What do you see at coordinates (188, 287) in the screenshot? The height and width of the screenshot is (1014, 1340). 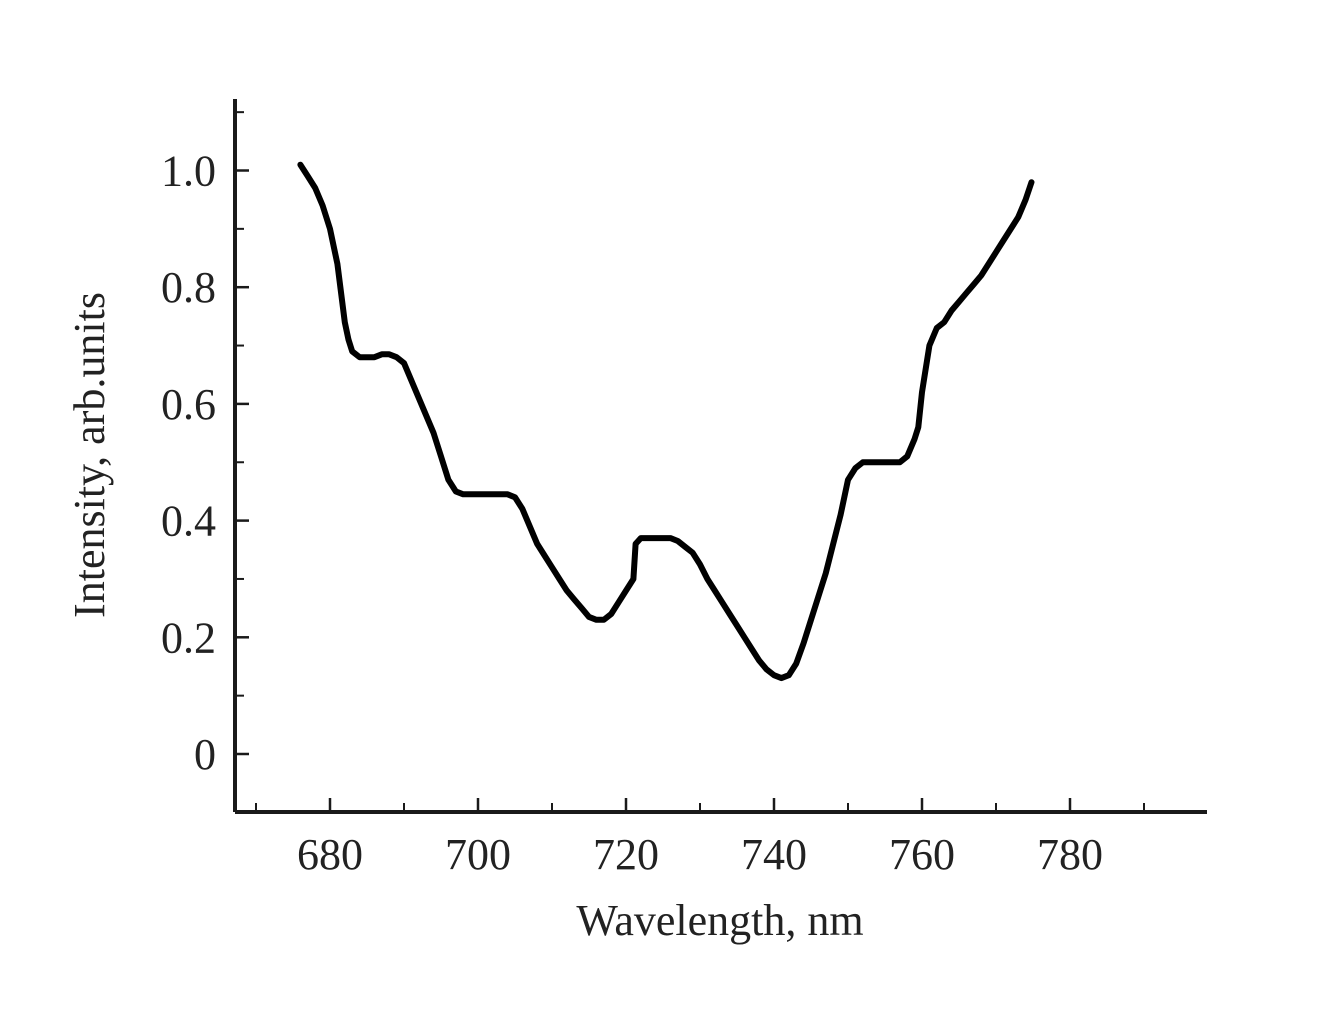 I see `y-tick-label: 0.8` at bounding box center [188, 287].